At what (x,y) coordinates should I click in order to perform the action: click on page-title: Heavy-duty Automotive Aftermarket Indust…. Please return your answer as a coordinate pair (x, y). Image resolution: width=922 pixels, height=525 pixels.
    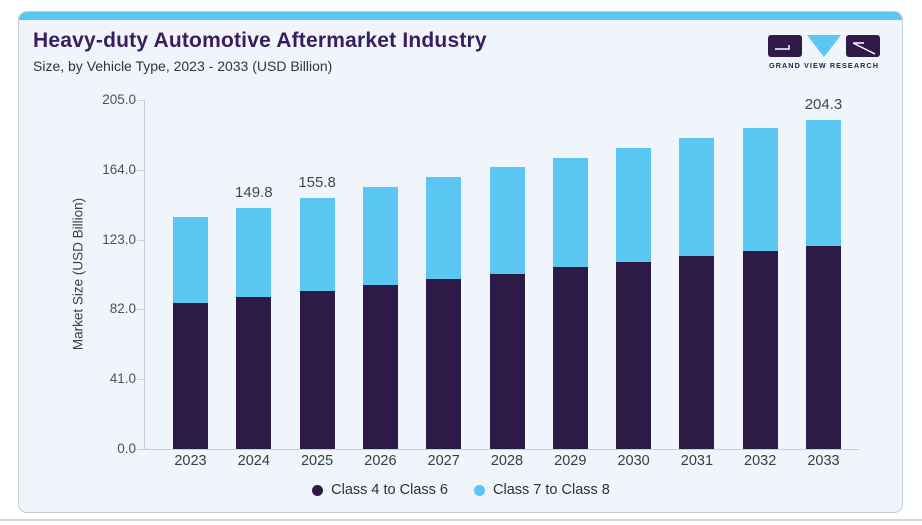
    Looking at the image, I should click on (260, 40).